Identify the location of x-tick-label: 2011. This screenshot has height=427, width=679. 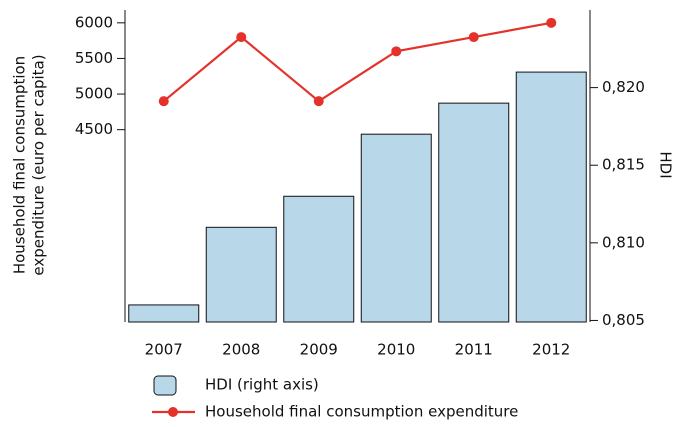
(474, 350).